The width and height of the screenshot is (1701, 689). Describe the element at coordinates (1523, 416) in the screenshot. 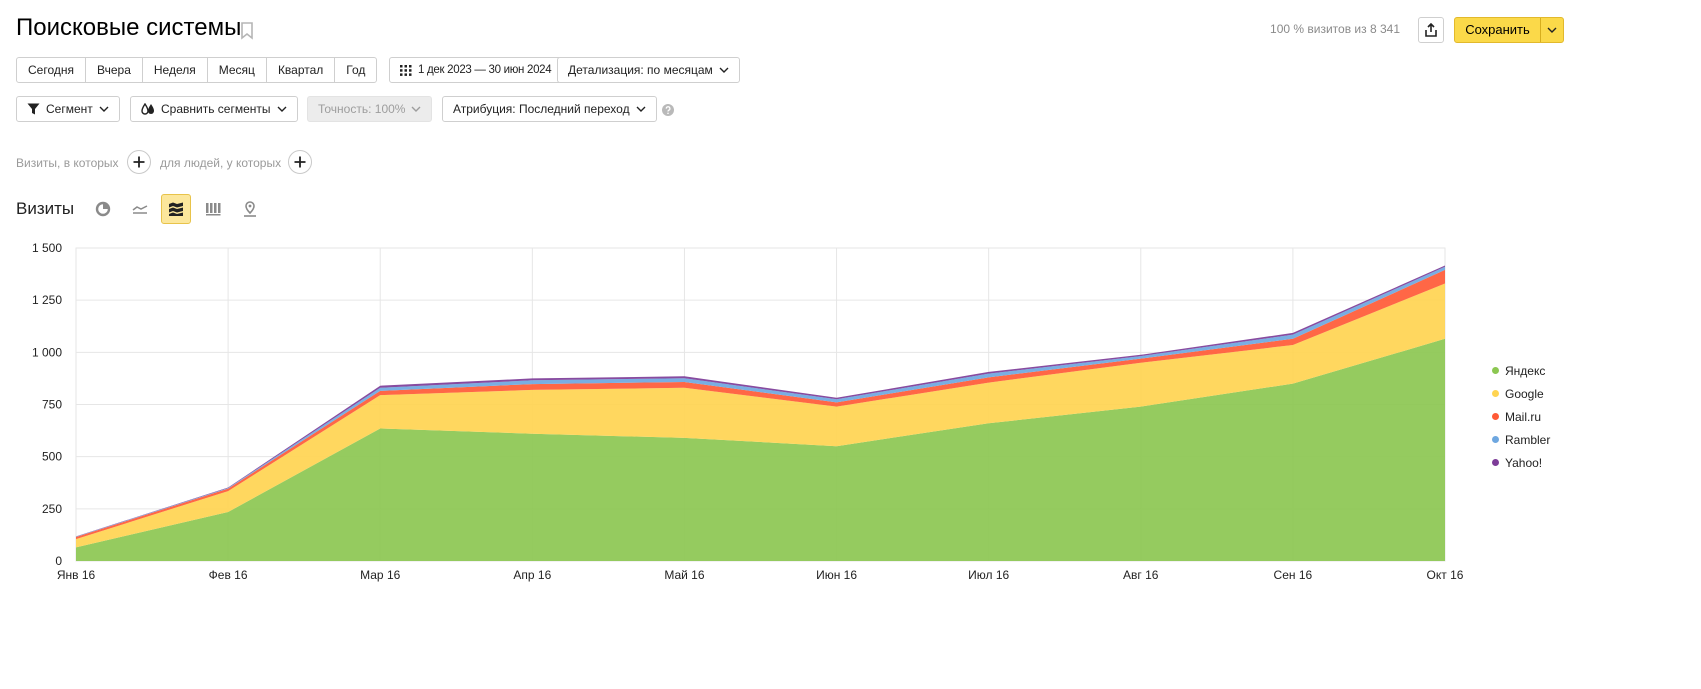

I see `legend-label: Mail.ru` at that location.